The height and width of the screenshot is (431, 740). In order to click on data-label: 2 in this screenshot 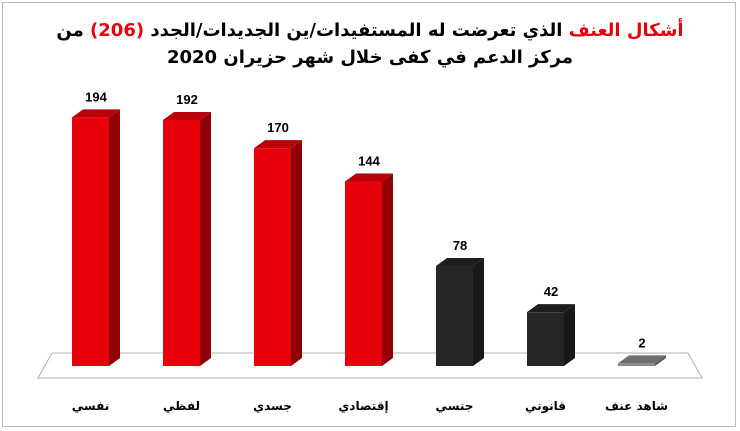, I will do `click(641, 342)`.